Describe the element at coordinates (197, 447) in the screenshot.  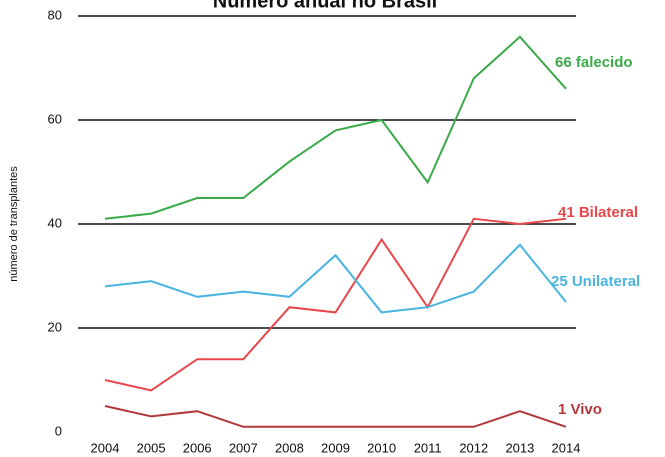
I see `x-tick-label: 2006` at that location.